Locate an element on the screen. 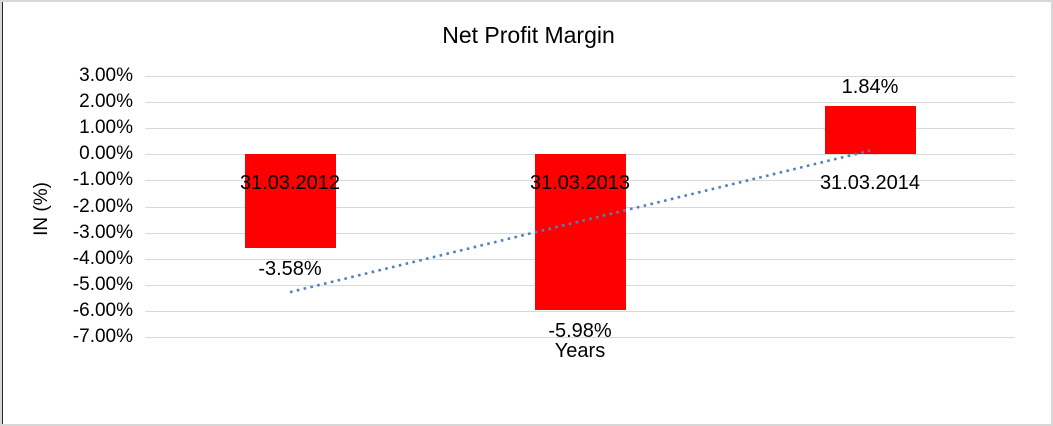  window-left-edge is located at coordinates (2, 213).